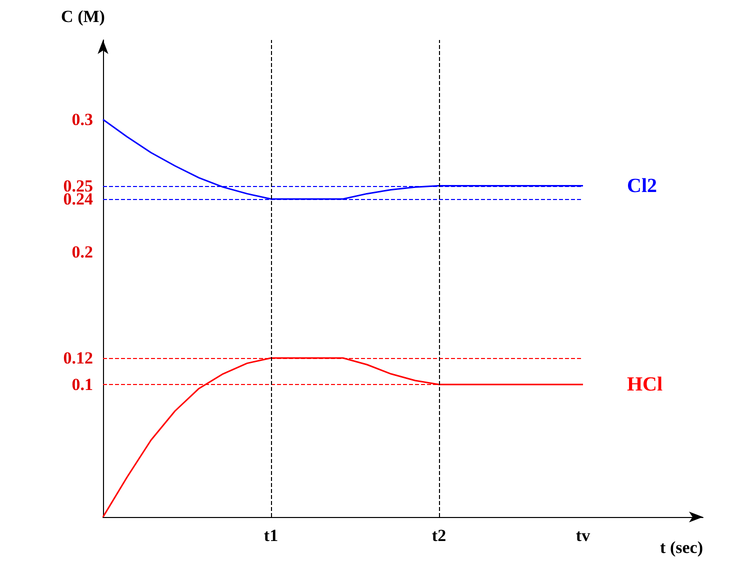 Image resolution: width=750 pixels, height=565 pixels. What do you see at coordinates (681, 547) in the screenshot?
I see `x-axis-title: t (sec)` at bounding box center [681, 547].